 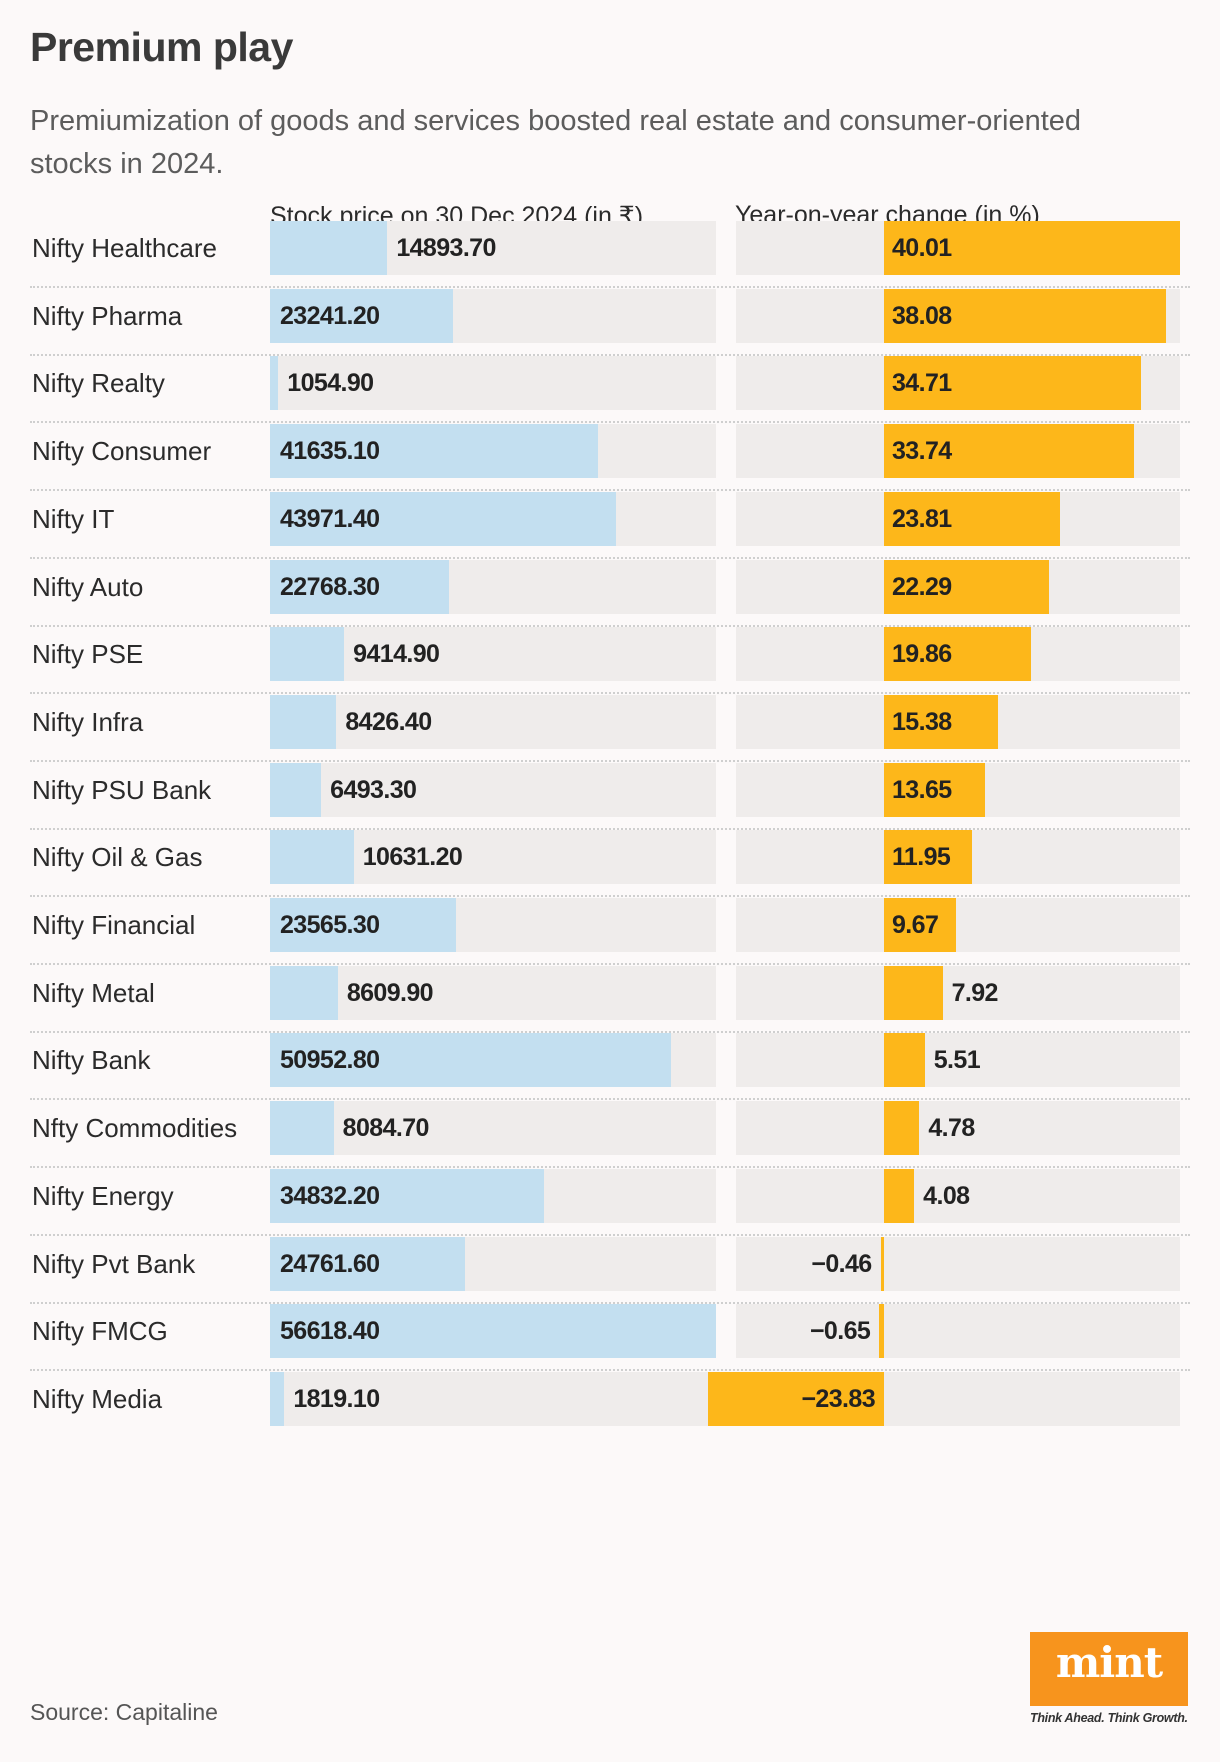 What do you see at coordinates (124, 1712) in the screenshot?
I see `source-note: Source: Capitaline` at bounding box center [124, 1712].